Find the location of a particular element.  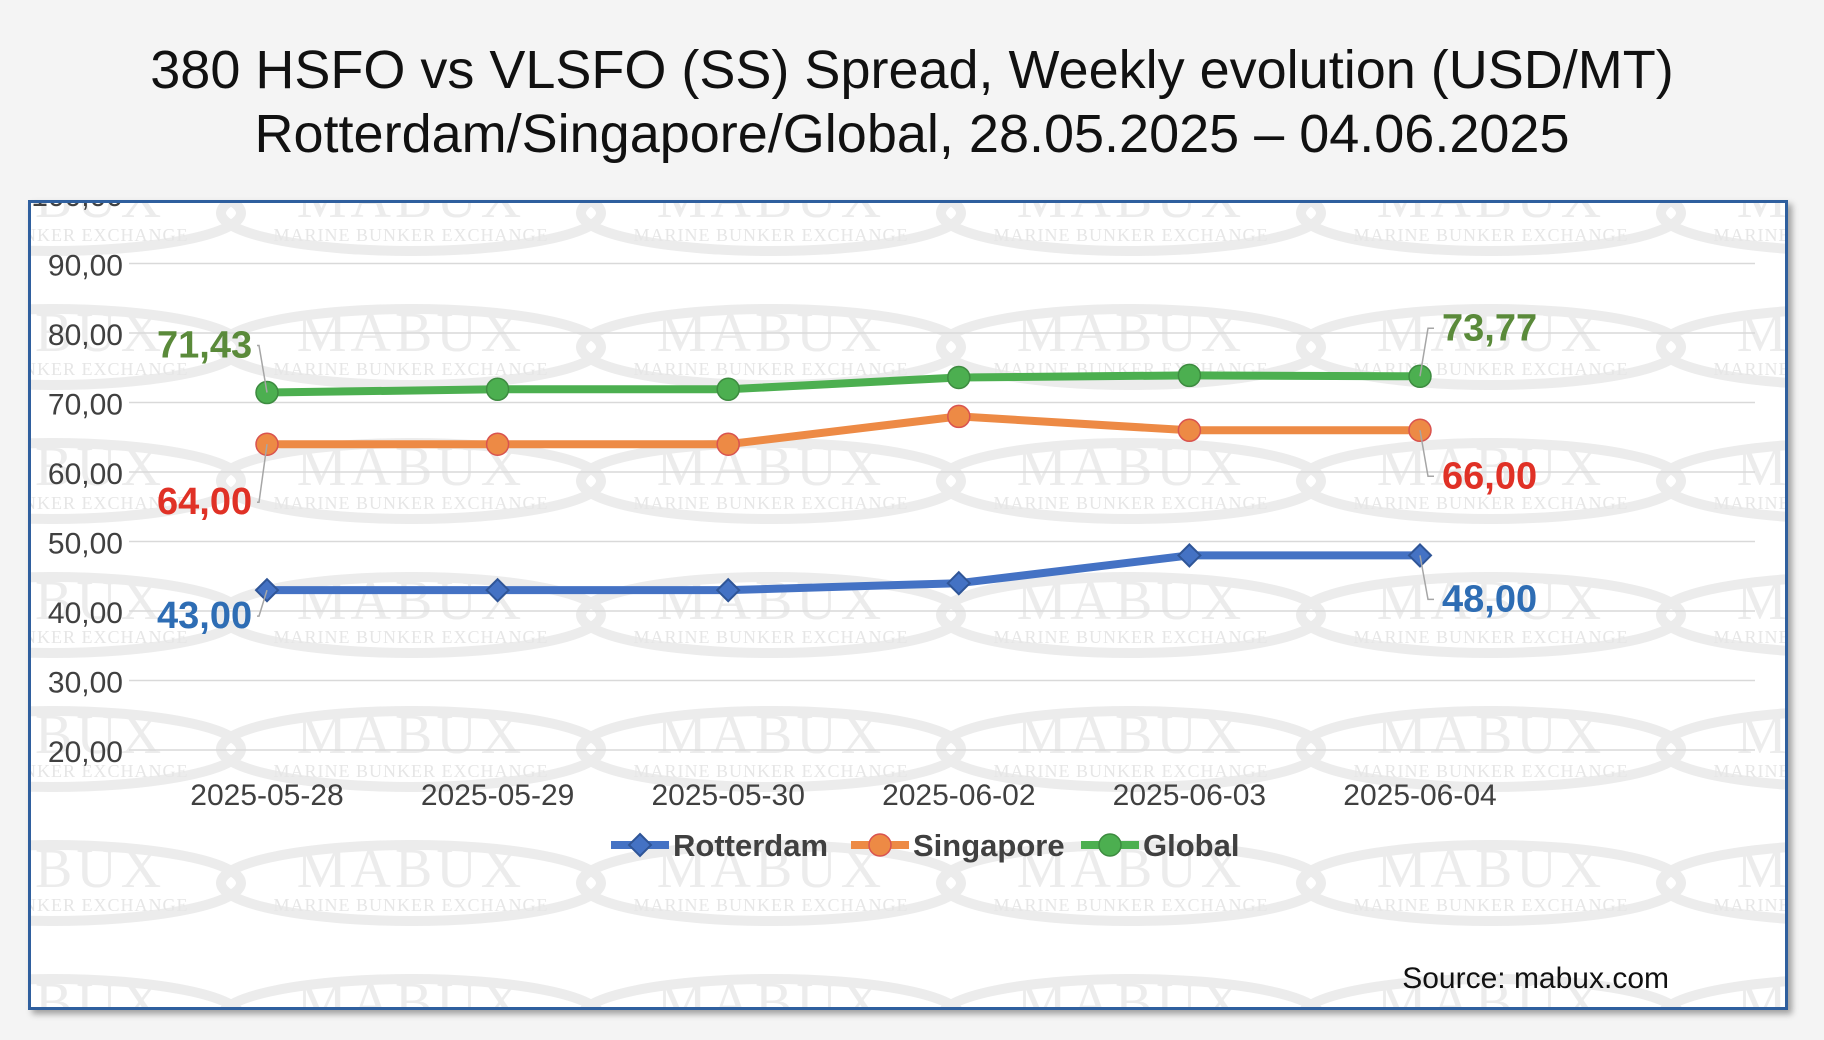

y-tick-label: 50,00 is located at coordinates (85, 544).